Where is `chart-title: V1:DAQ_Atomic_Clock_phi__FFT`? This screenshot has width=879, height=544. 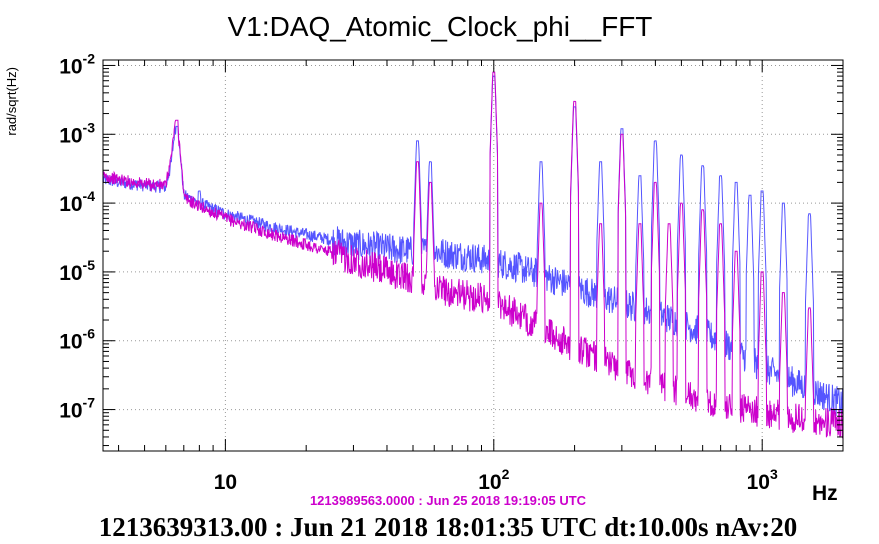
chart-title: V1:DAQ_Atomic_Clock_phi__FFT is located at coordinates (440, 26).